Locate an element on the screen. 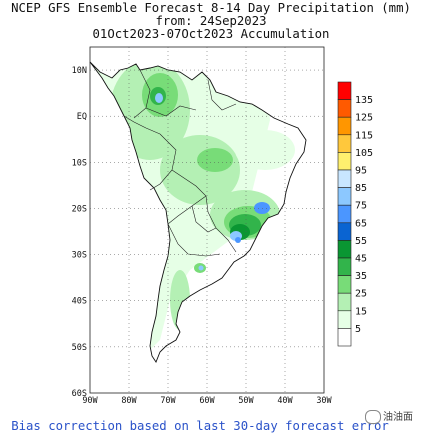 The image size is (422, 435). precip-legend: 135 125 115 105 95 85 75 65 55 45 35 25 15 5 is located at coordinates (355, 214).